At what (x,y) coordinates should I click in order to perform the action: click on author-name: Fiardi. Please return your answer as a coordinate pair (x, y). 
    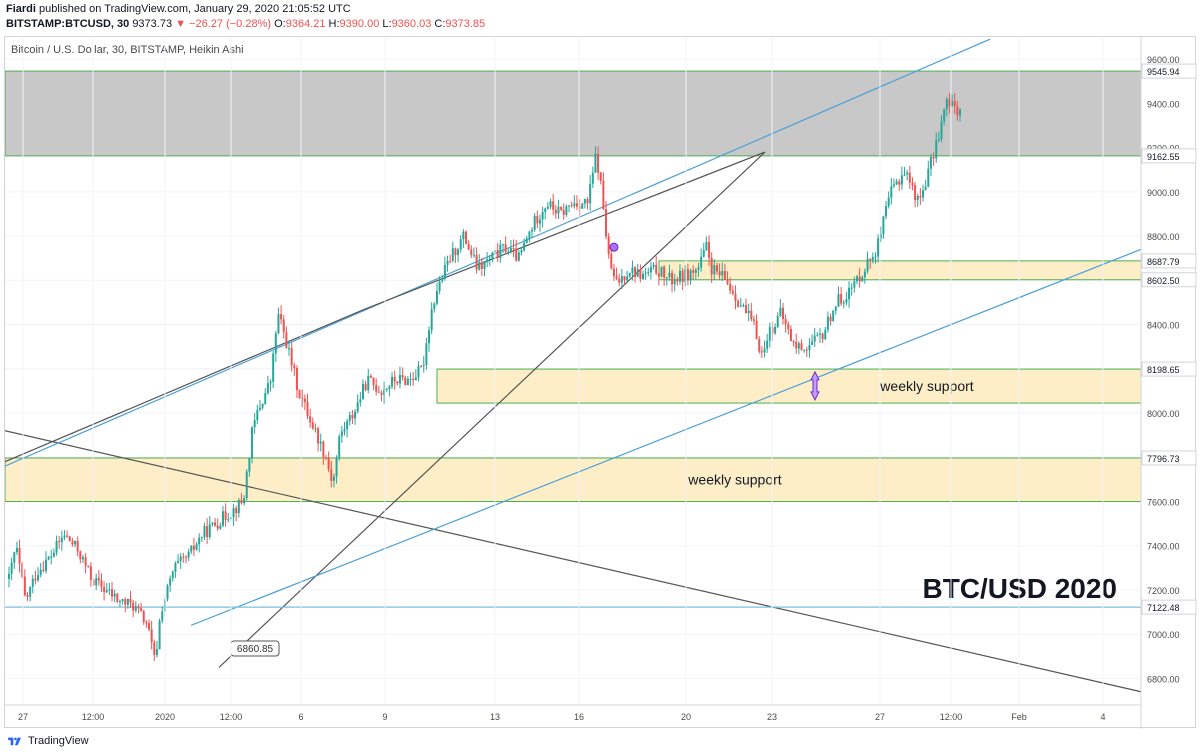
    Looking at the image, I should click on (21, 9).